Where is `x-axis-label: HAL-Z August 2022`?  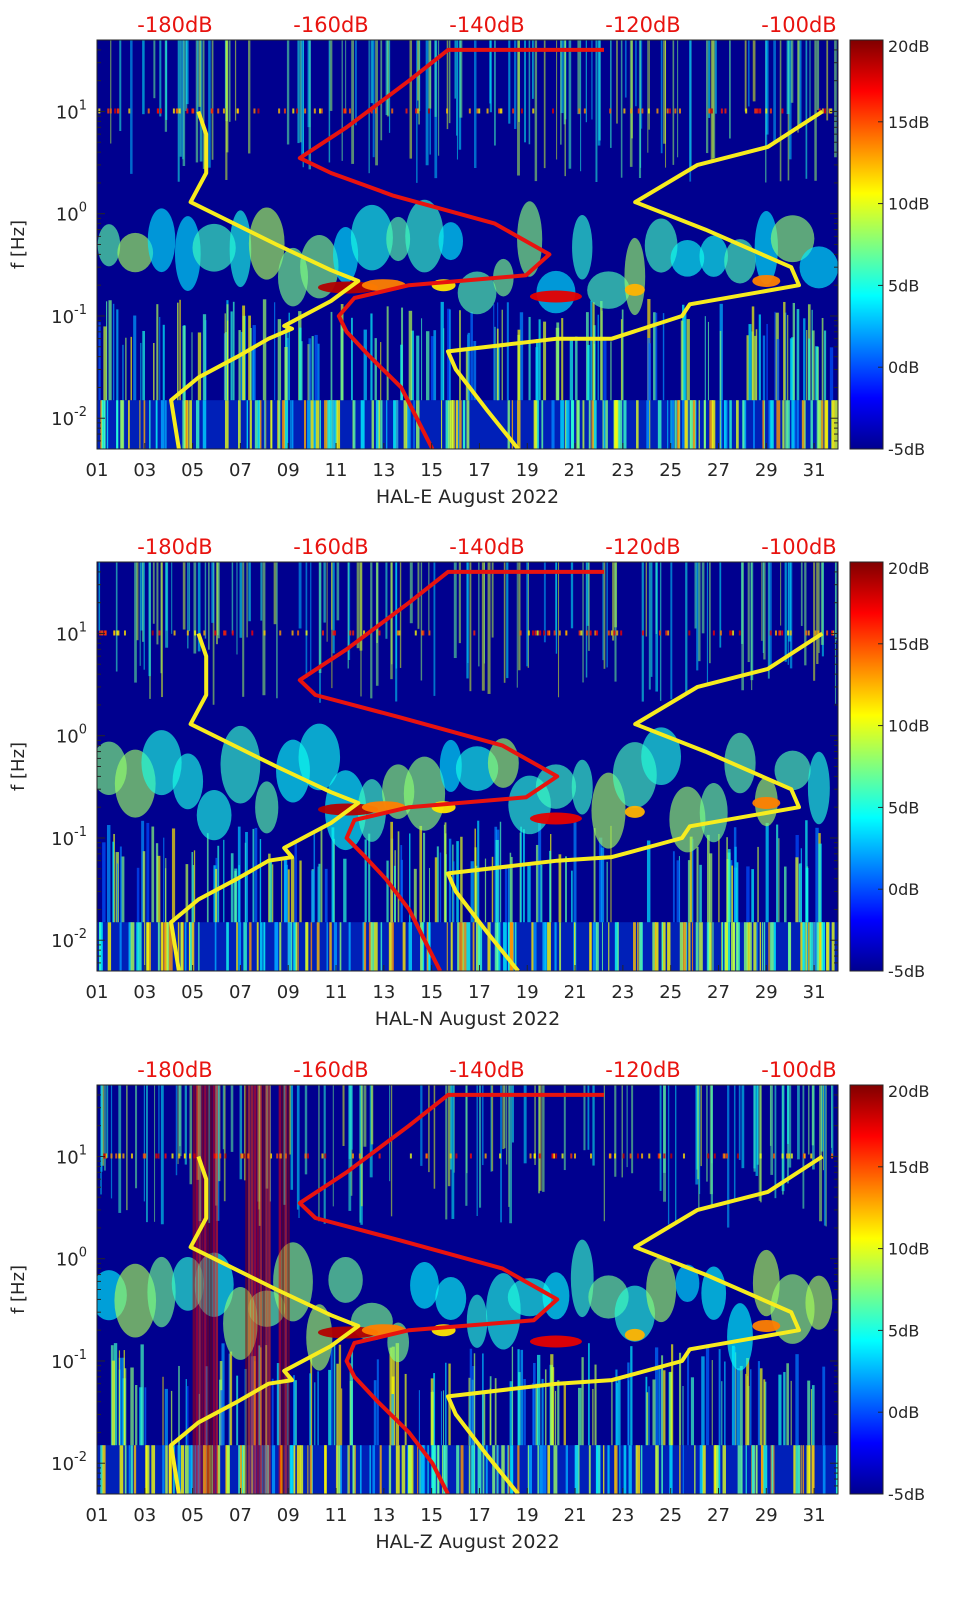
x-axis-label: HAL-Z August 2022 is located at coordinates (467, 1542).